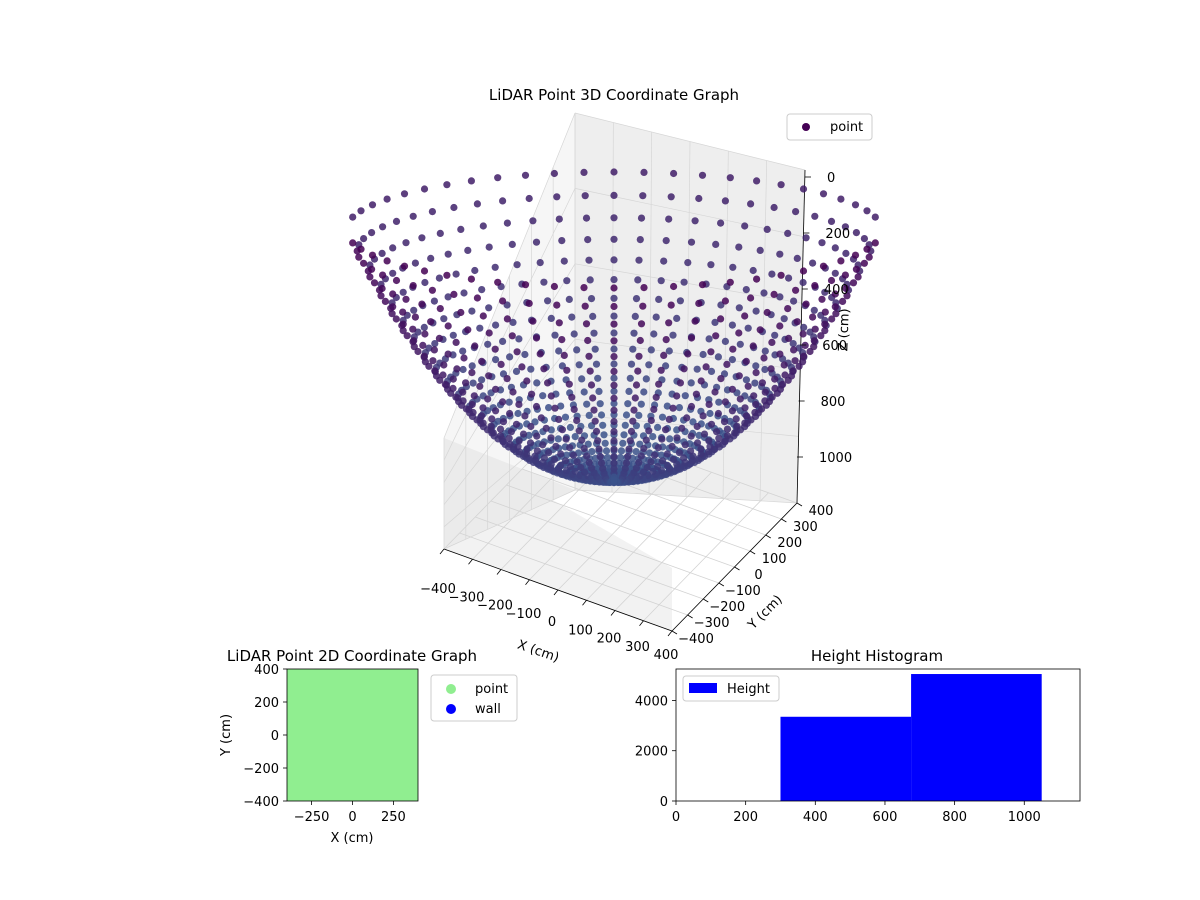  What do you see at coordinates (509, 519) in the screenshot?
I see `grid-line-wall-z-left` at bounding box center [509, 519].